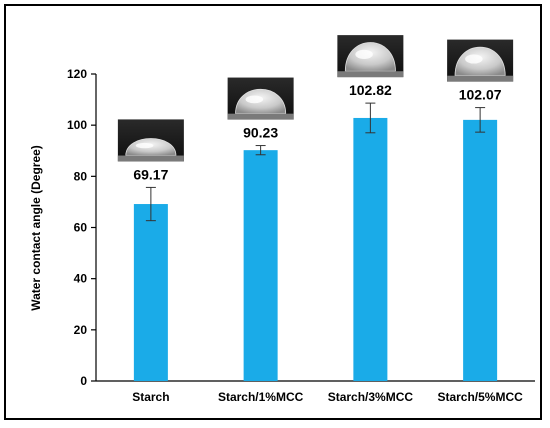 Image resolution: width=550 pixels, height=428 pixels. What do you see at coordinates (480, 95) in the screenshot?
I see `bar-value-label: 102.07` at bounding box center [480, 95].